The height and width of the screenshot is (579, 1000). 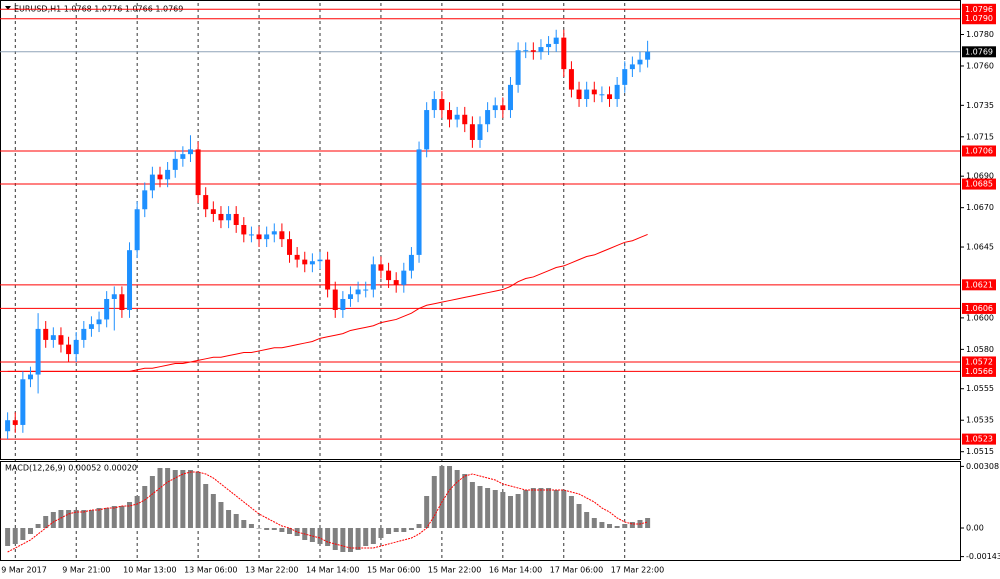 What do you see at coordinates (980, 349) in the screenshot?
I see `y-tick-label: 1.0580` at bounding box center [980, 349].